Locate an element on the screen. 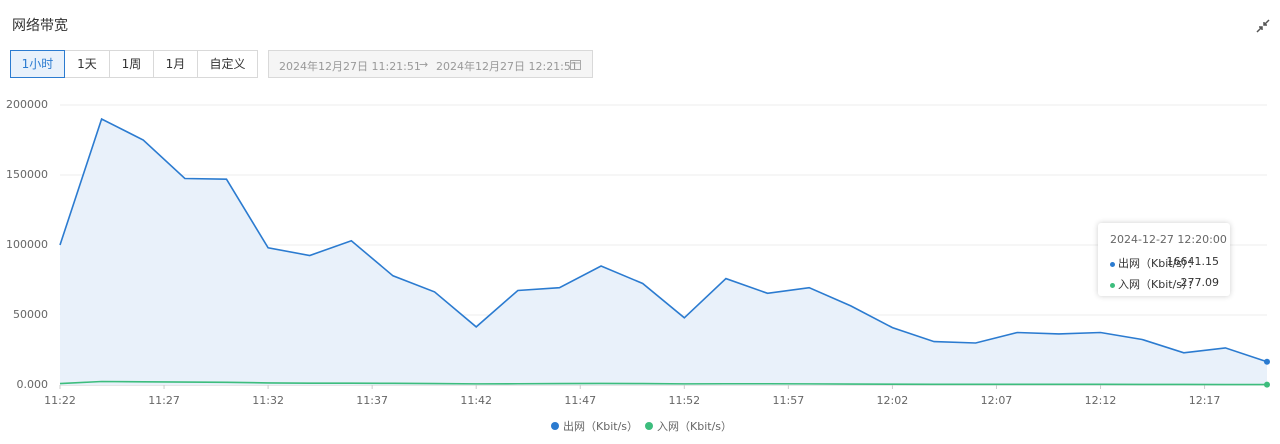 Image resolution: width=1280 pixels, height=444 pixels. range-buttons: 1小时 1天 1周 1月 自定义 is located at coordinates (134, 64).